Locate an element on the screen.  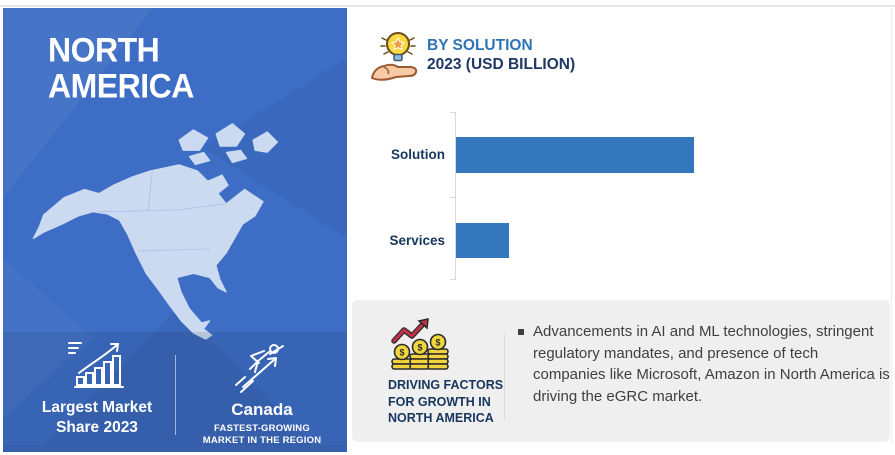
region-title-line1: NORTH is located at coordinates (104, 50).